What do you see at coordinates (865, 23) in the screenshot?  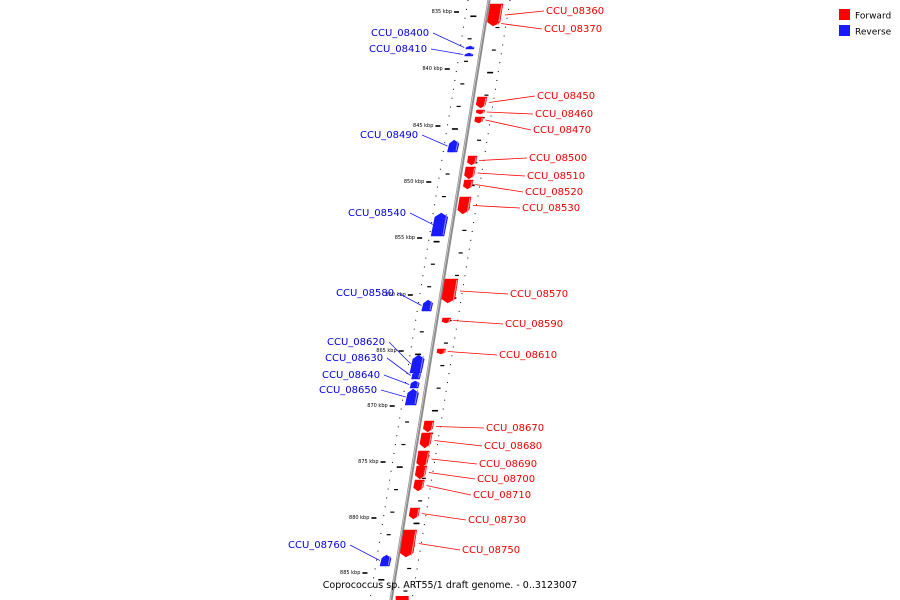 I see `legend: Forward Reverse` at bounding box center [865, 23].